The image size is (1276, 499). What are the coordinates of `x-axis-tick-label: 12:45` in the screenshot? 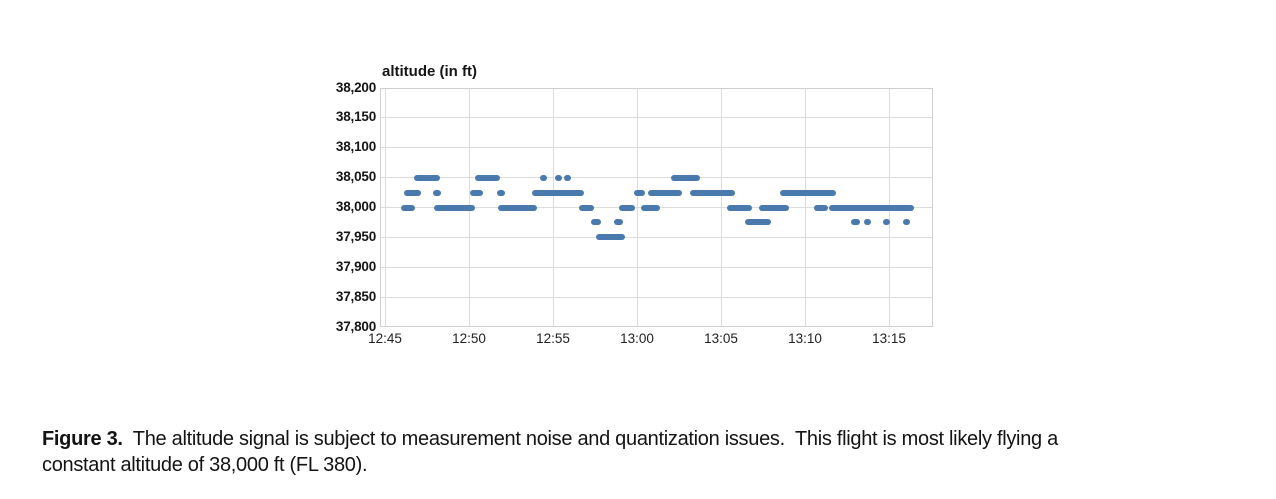 It's located at (385, 338).